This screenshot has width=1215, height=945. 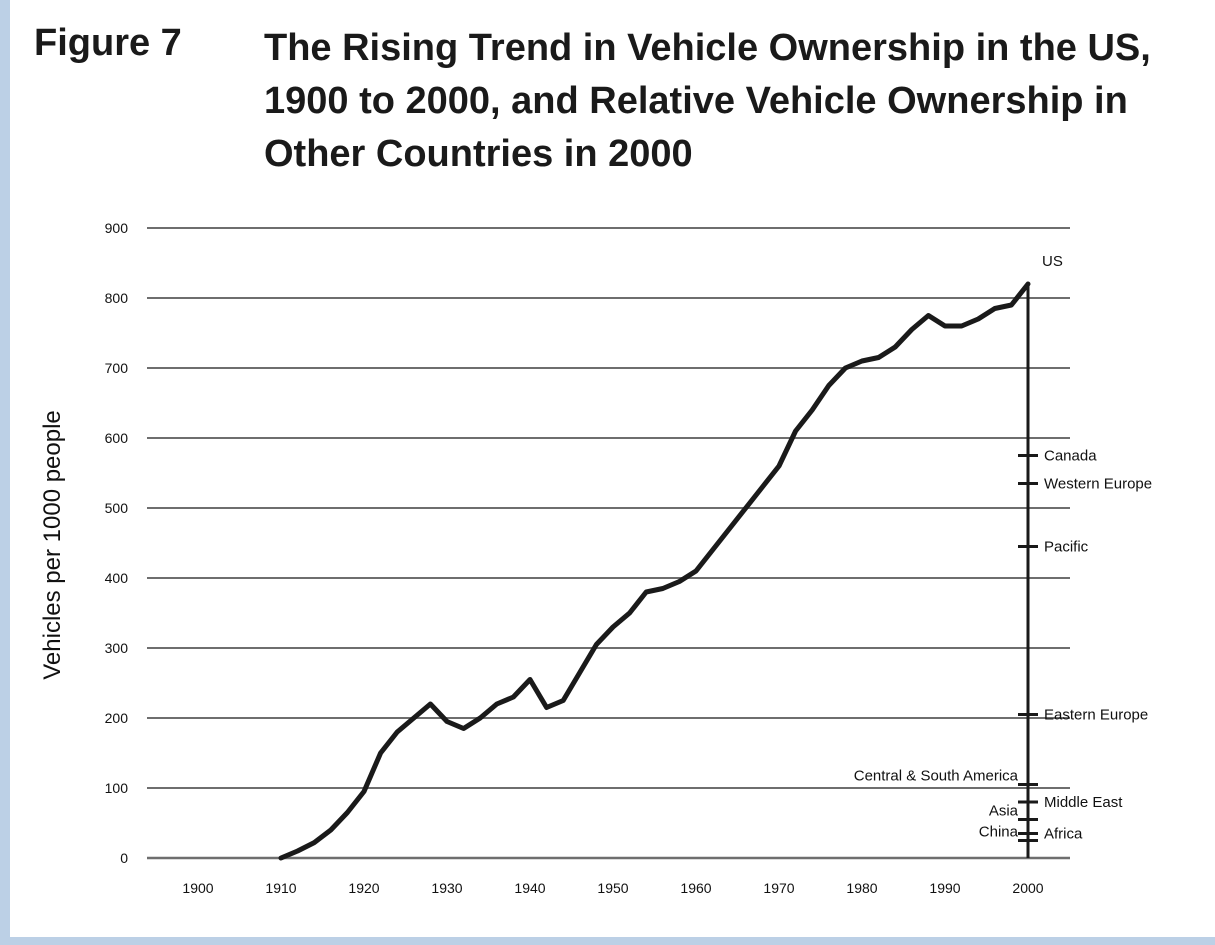 I want to click on x-tick-1920: 1920, so click(x=363, y=888).